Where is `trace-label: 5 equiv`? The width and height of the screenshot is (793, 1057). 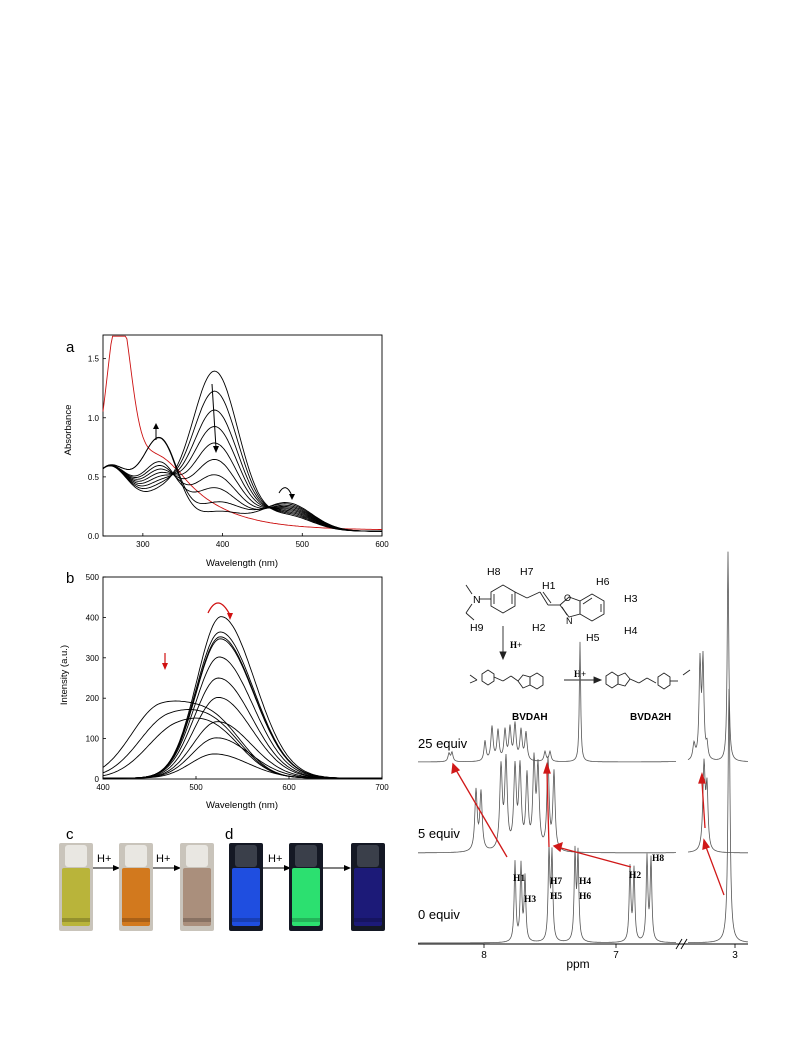 trace-label: 5 equiv is located at coordinates (439, 833).